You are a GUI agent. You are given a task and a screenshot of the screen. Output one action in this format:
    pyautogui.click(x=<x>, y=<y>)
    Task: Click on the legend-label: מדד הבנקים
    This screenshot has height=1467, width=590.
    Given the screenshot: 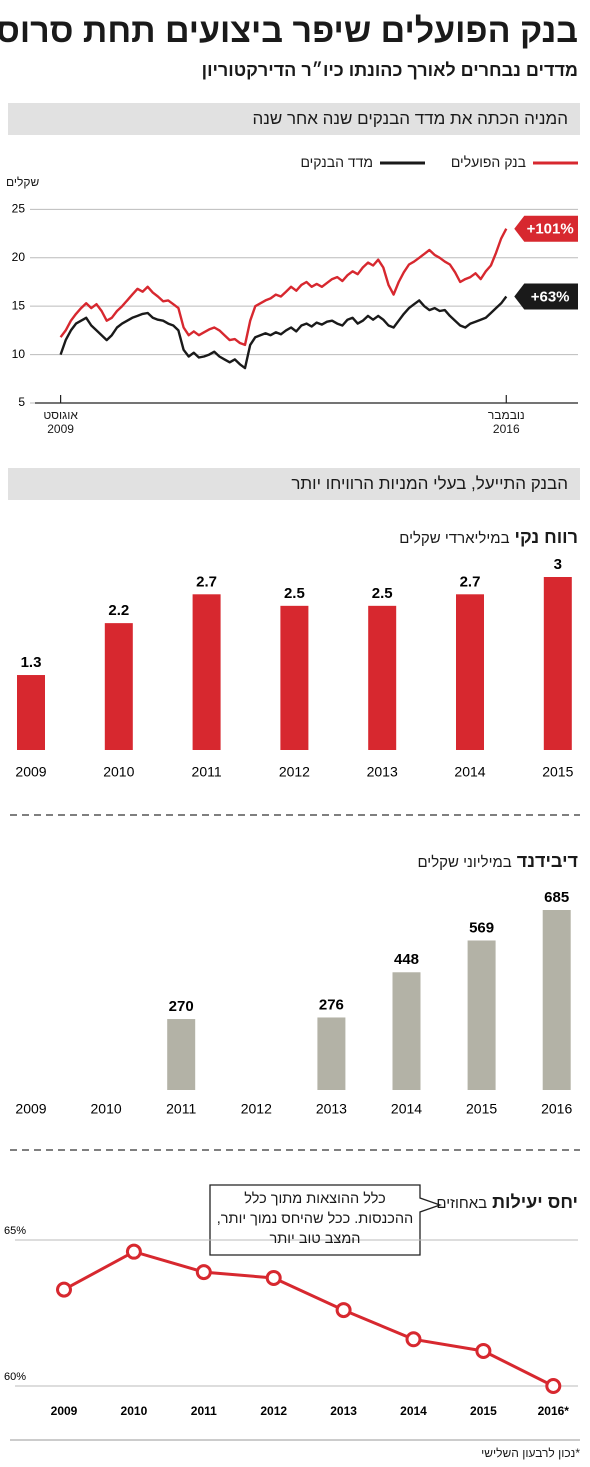 What is the action you would take?
    pyautogui.click(x=336, y=162)
    